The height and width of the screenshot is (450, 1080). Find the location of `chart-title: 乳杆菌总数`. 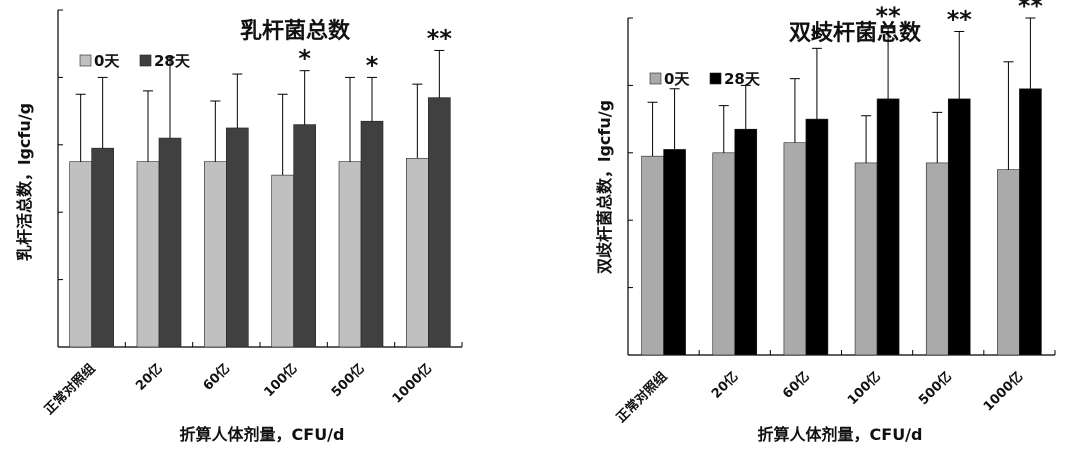

chart-title: 乳杆菌总数 is located at coordinates (295, 31).